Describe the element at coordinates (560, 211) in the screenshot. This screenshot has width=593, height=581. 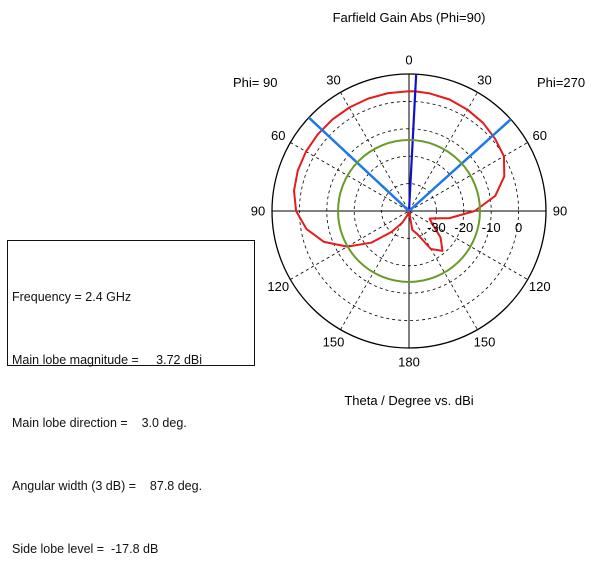
I see `angle-tick-90: 90` at that location.